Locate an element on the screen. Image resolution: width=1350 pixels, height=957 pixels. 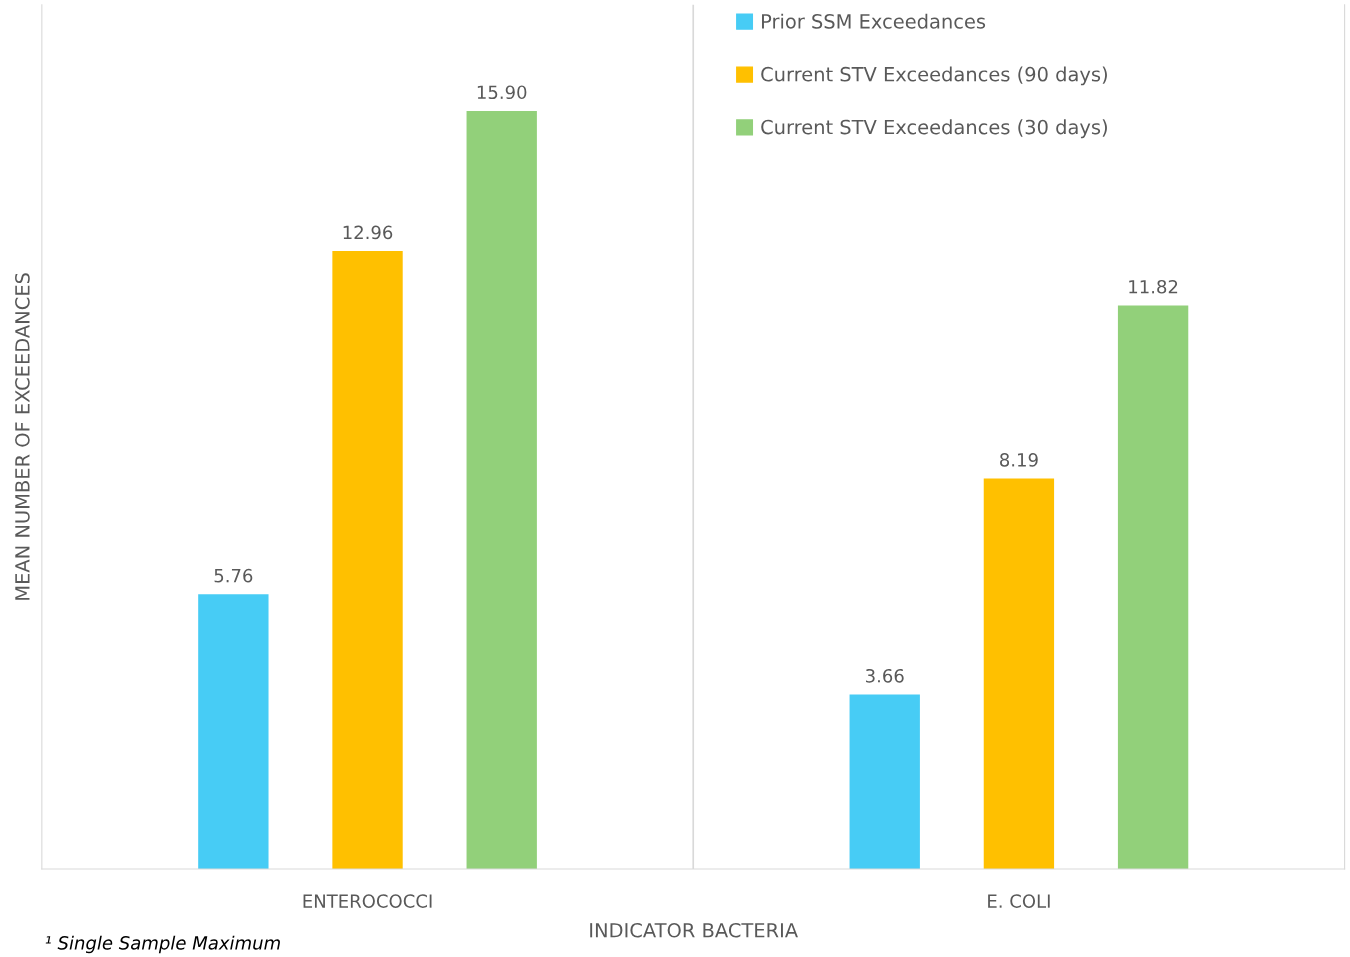
data-label: 11.82 is located at coordinates (1153, 286).